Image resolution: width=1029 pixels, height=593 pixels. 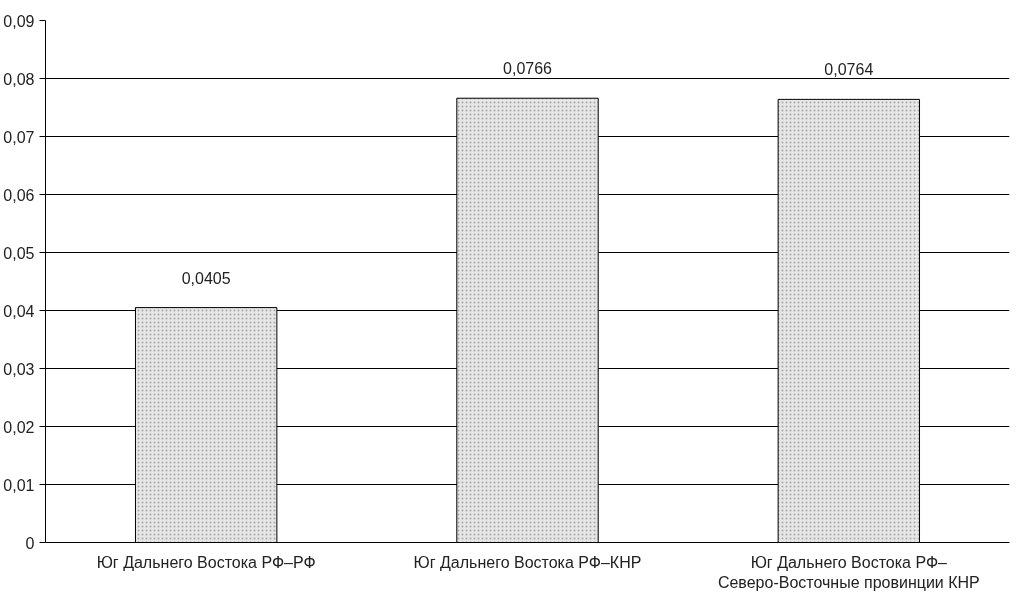 What do you see at coordinates (849, 70) in the screenshot?
I see `data-label: 0,0764` at bounding box center [849, 70].